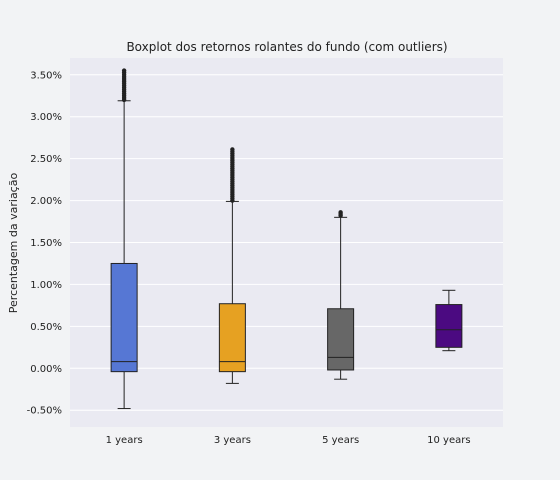 This screenshot has height=480, width=560. What do you see at coordinates (124, 440) in the screenshot?
I see `x-tick-label: 1 years` at bounding box center [124, 440].